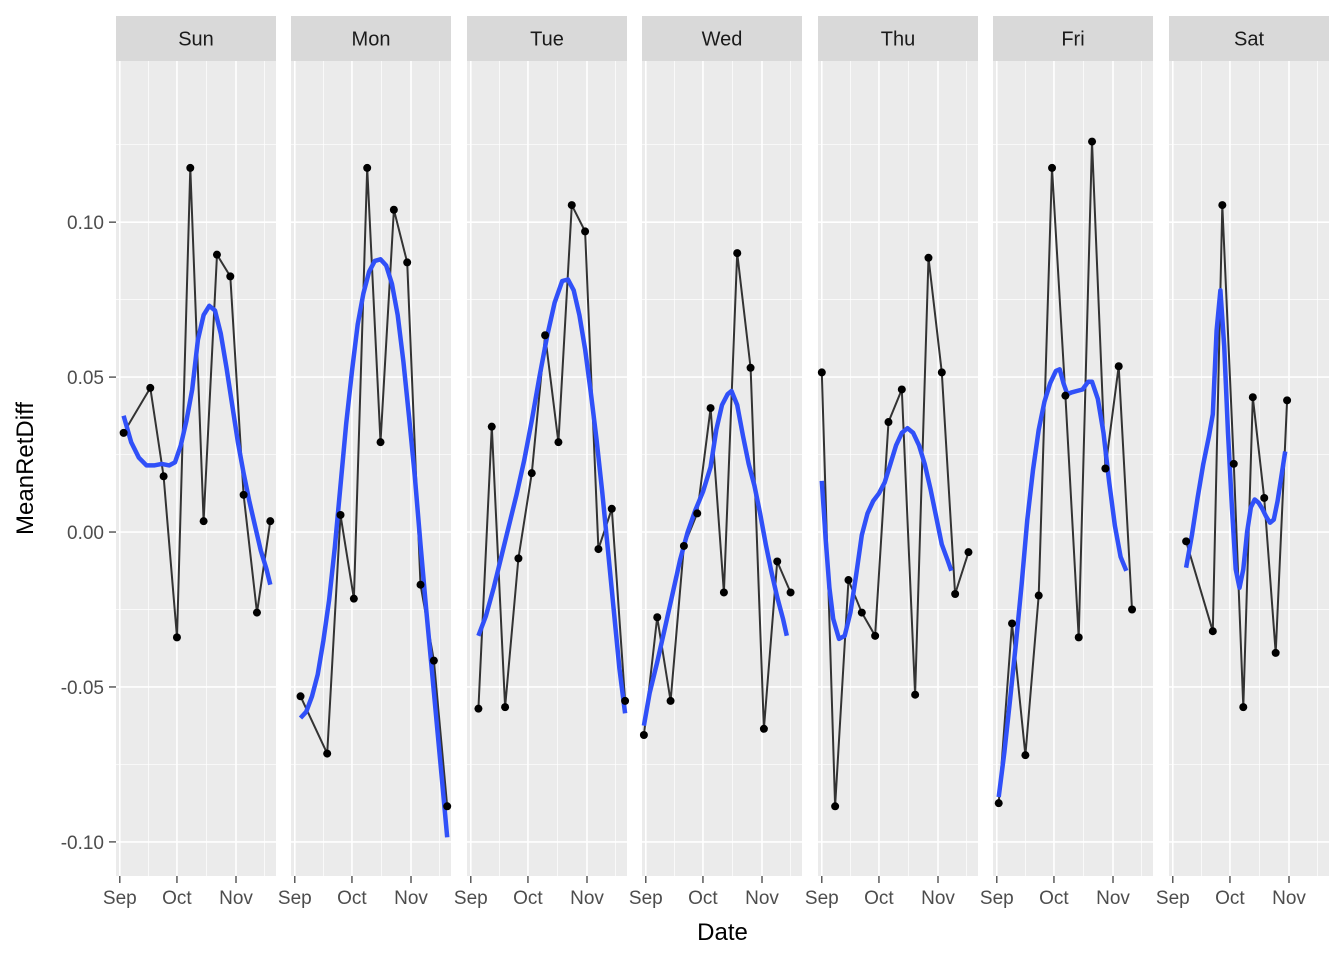  I want to click on y-tick-label: -0.05, so click(82, 688).